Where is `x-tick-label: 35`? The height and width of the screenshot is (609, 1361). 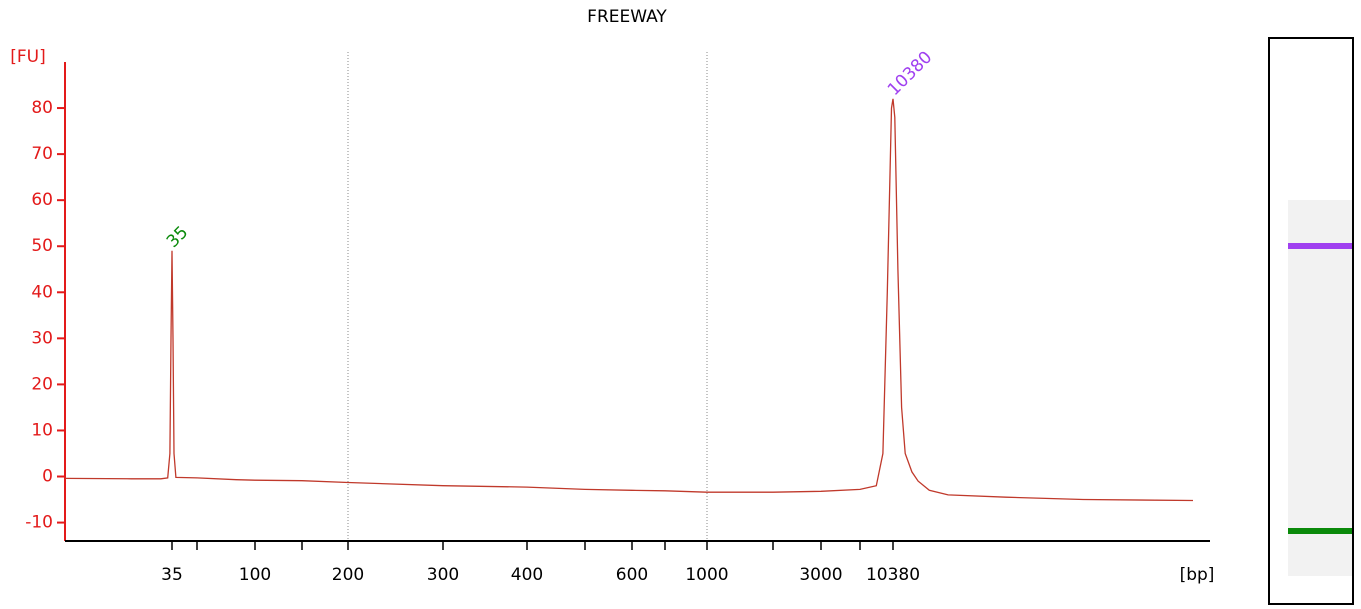
x-tick-label: 35 is located at coordinates (172, 575).